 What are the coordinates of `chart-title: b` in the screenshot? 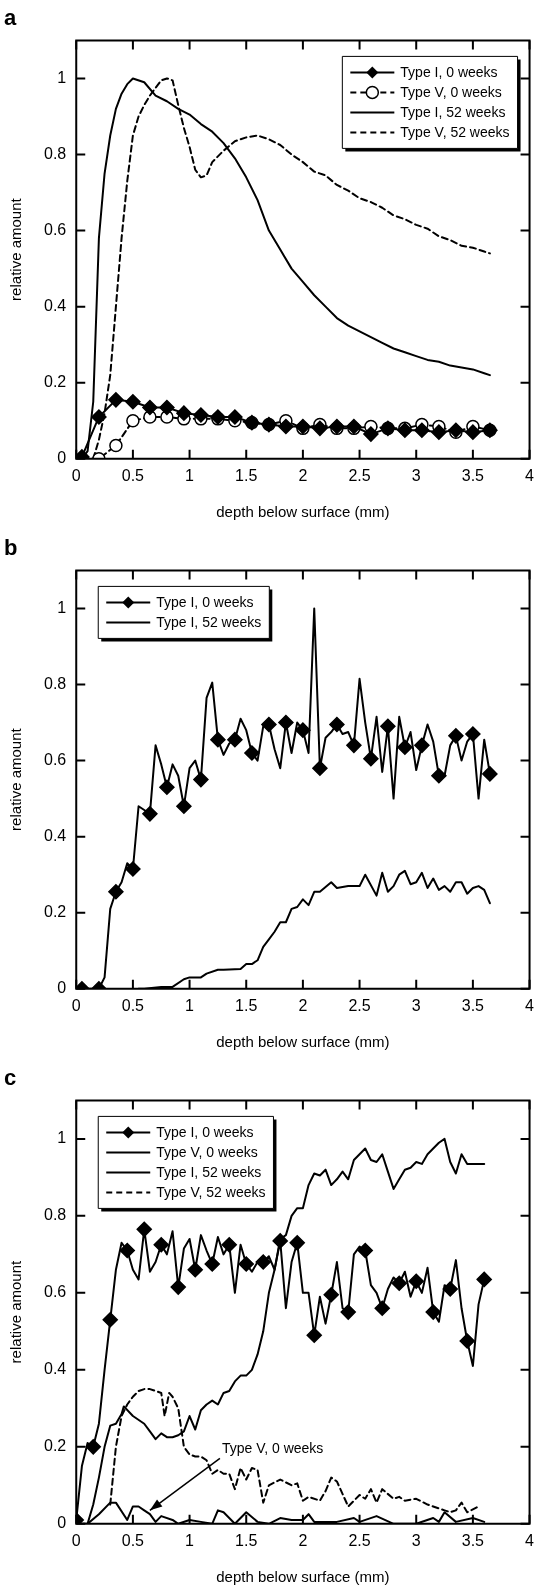 It's located at (11, 548).